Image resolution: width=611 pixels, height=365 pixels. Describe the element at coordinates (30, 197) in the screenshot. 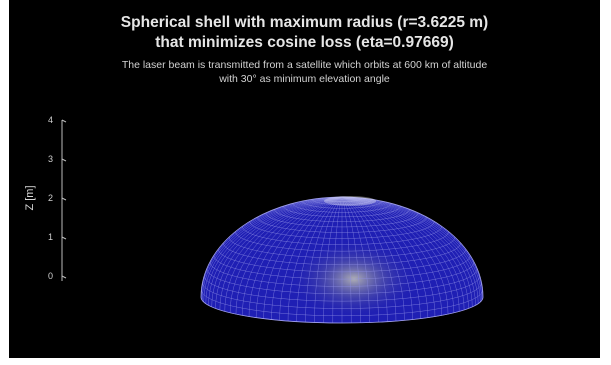

I see `z-axis-label: Z [m]` at that location.